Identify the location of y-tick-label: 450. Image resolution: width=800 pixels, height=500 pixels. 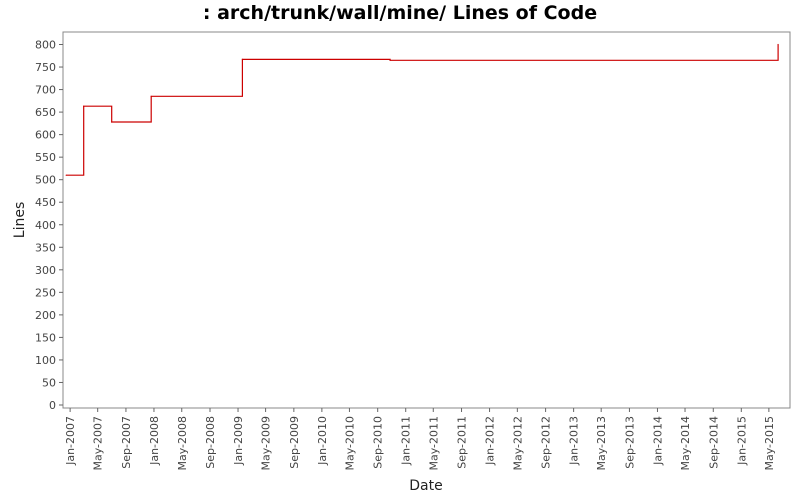
(45, 202).